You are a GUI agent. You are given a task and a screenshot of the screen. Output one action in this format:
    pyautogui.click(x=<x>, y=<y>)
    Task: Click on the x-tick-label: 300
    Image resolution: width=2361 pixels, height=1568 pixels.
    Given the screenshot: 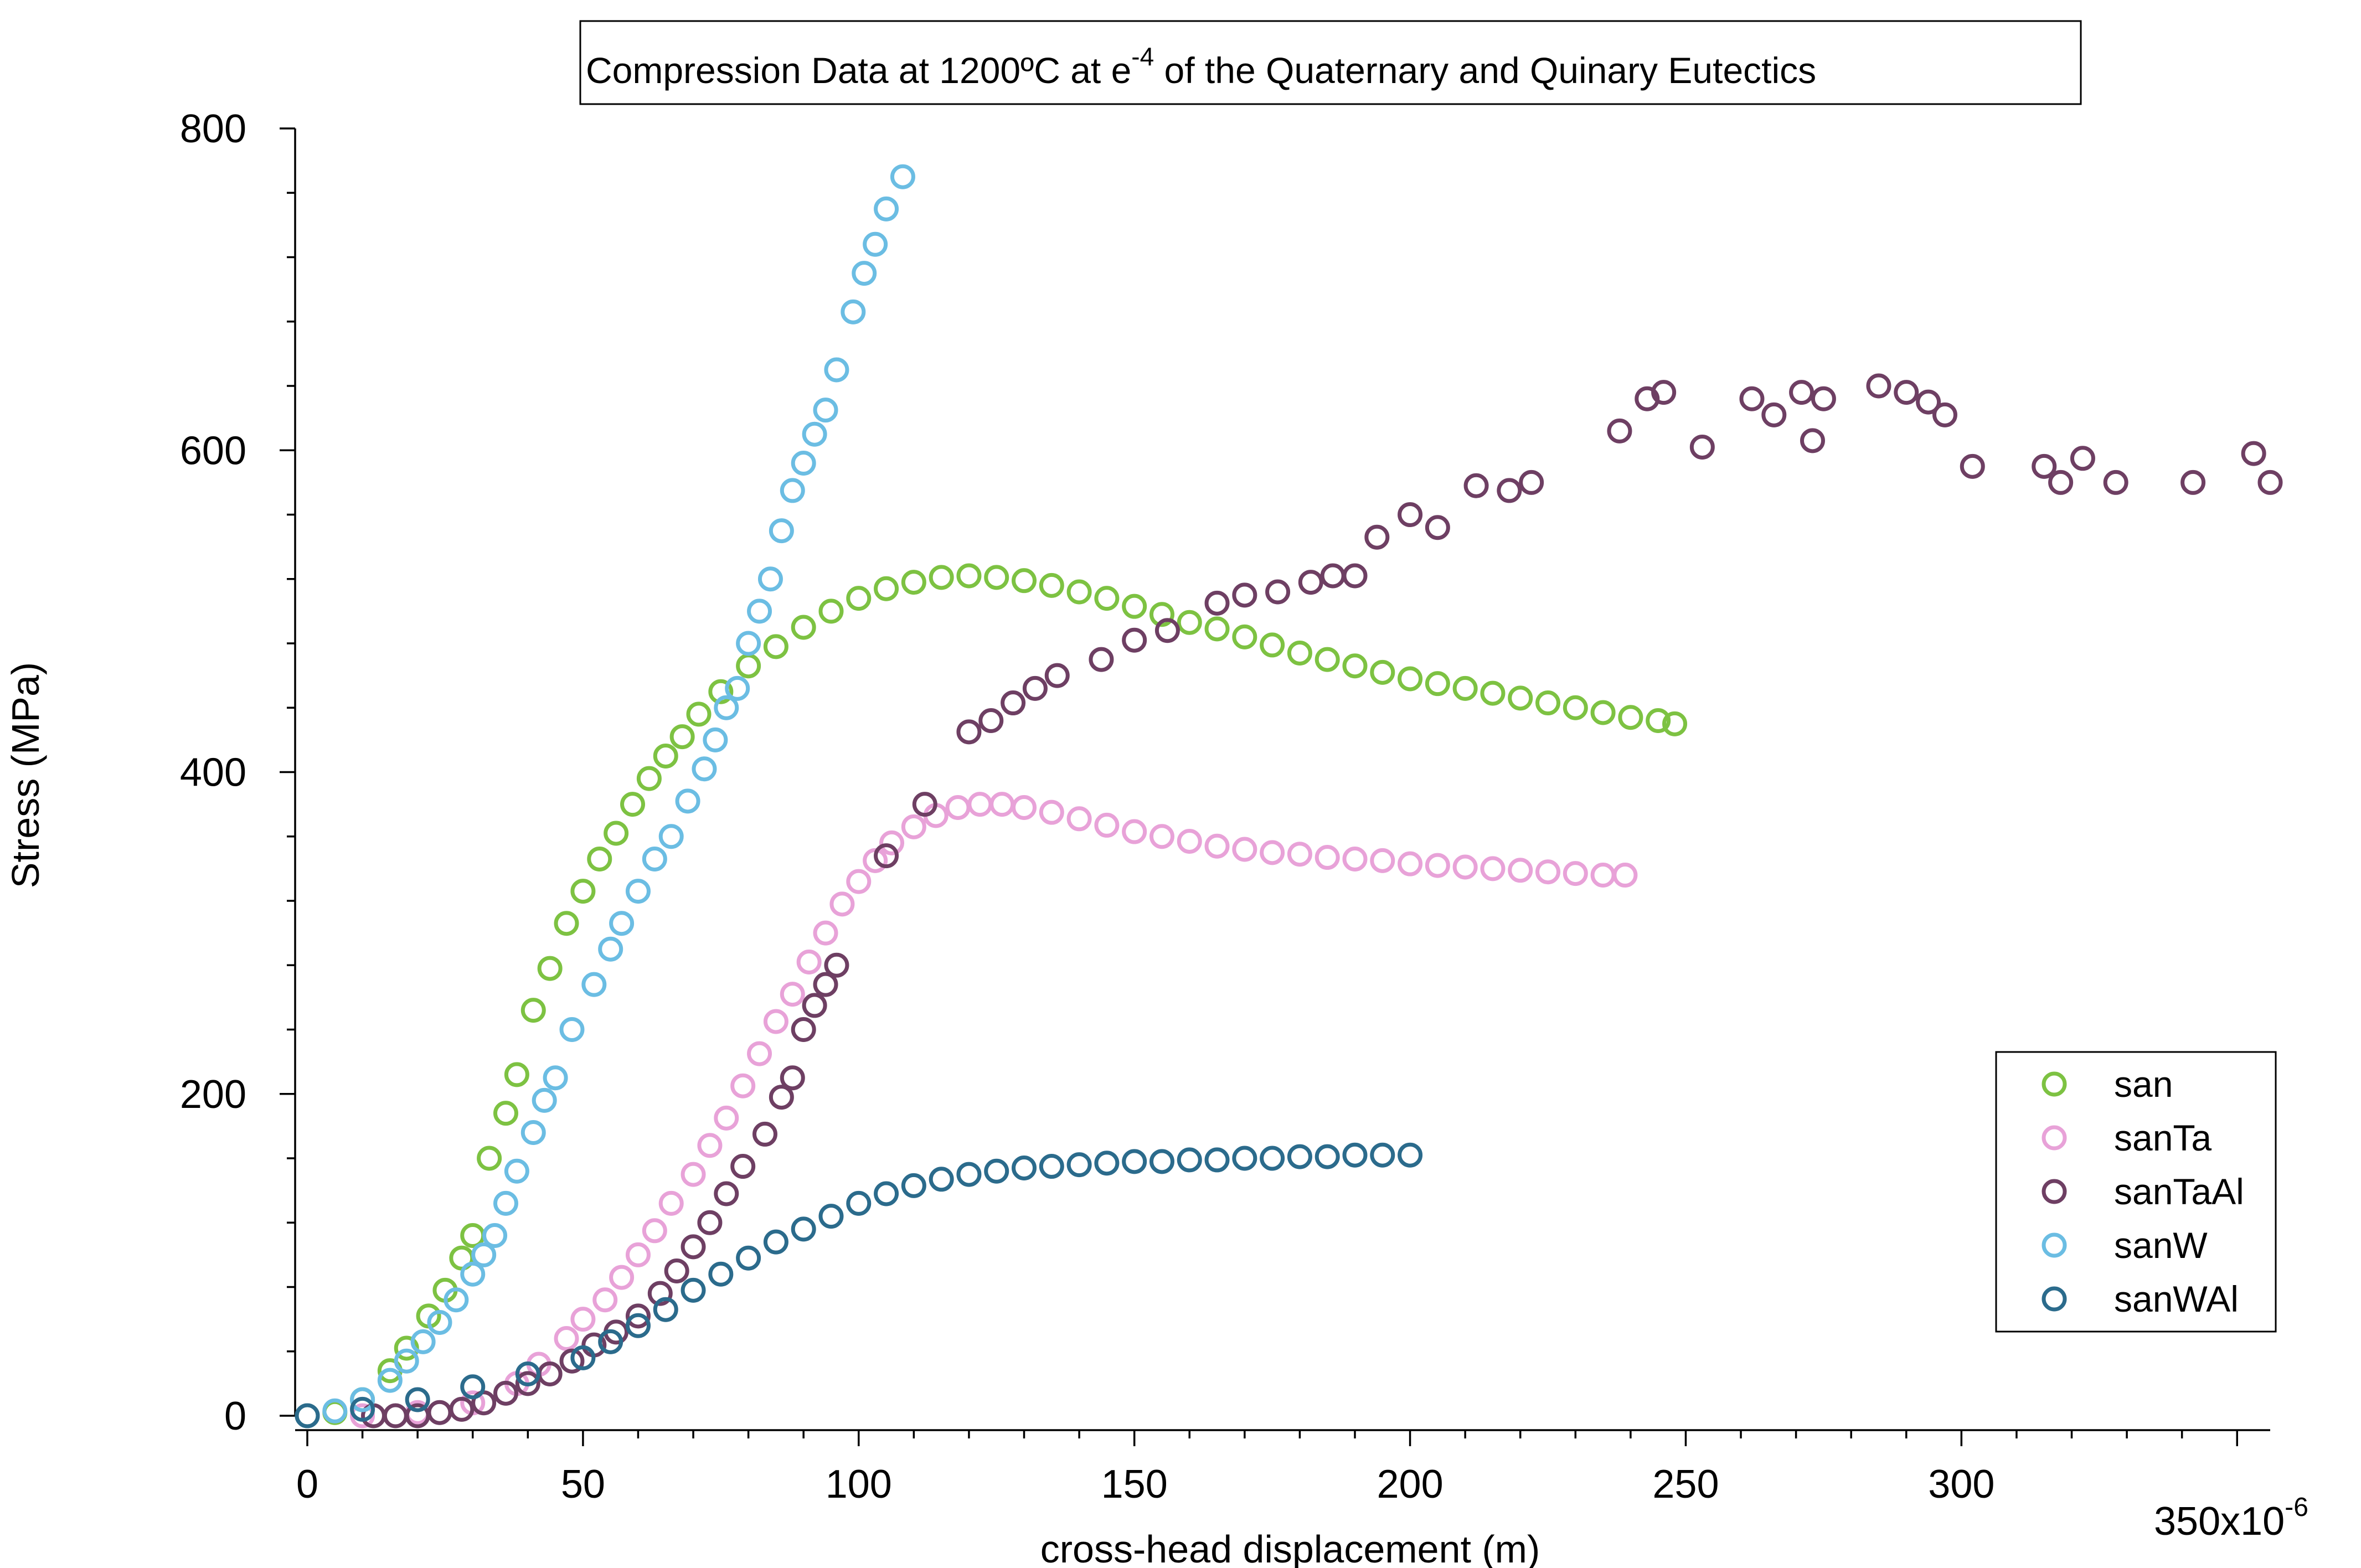 What is the action you would take?
    pyautogui.click(x=1961, y=1484)
    